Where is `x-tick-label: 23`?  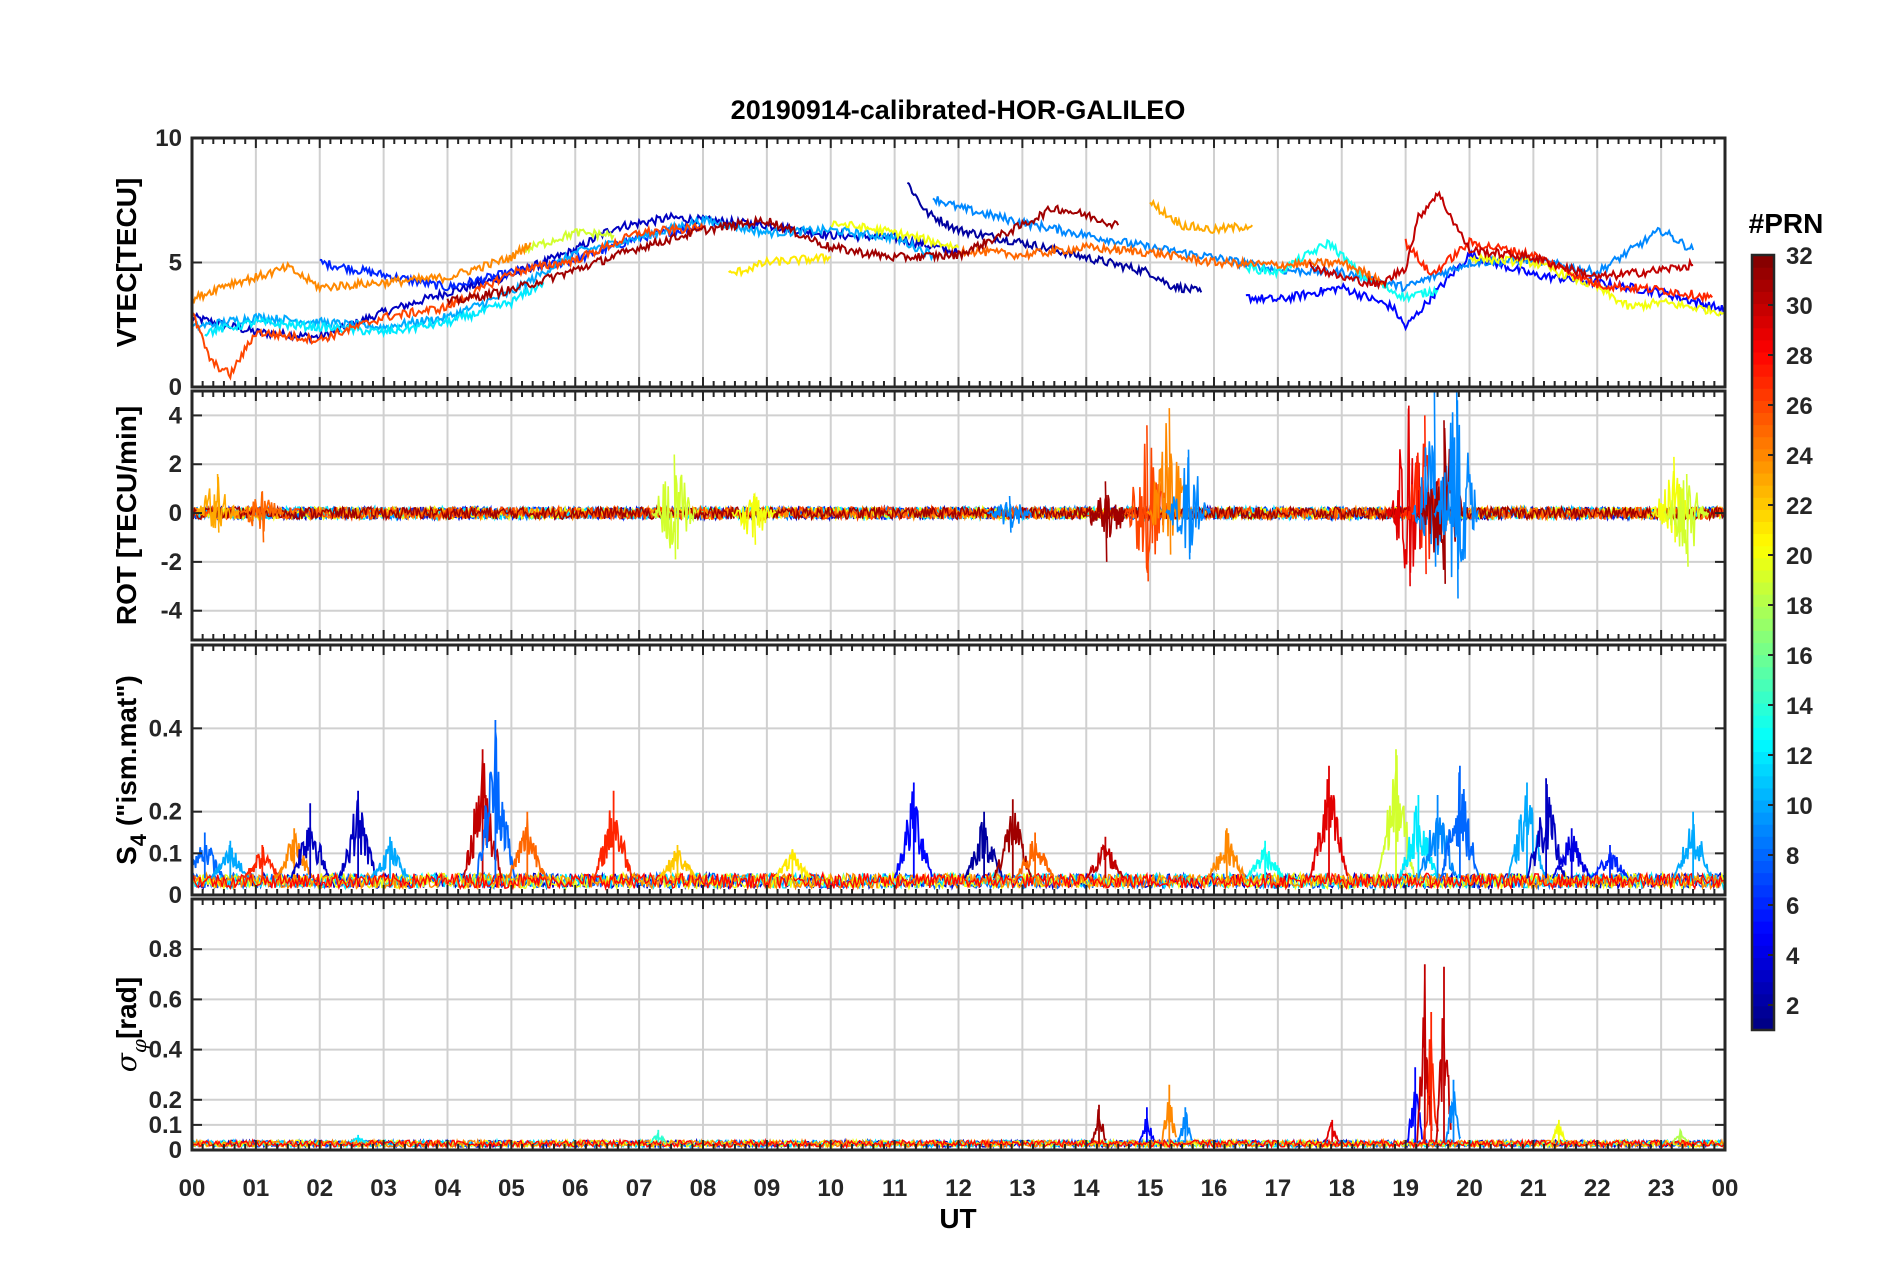 x-tick-label: 23 is located at coordinates (1661, 1188).